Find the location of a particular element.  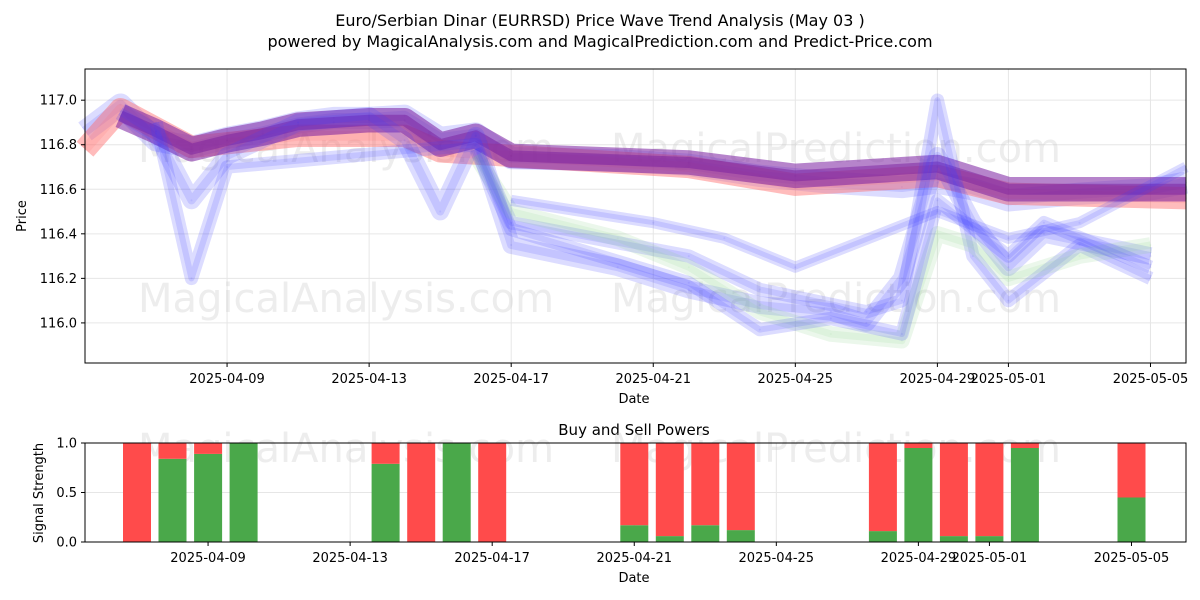

price-y-tick-label: 116.2 is located at coordinates (58, 279).